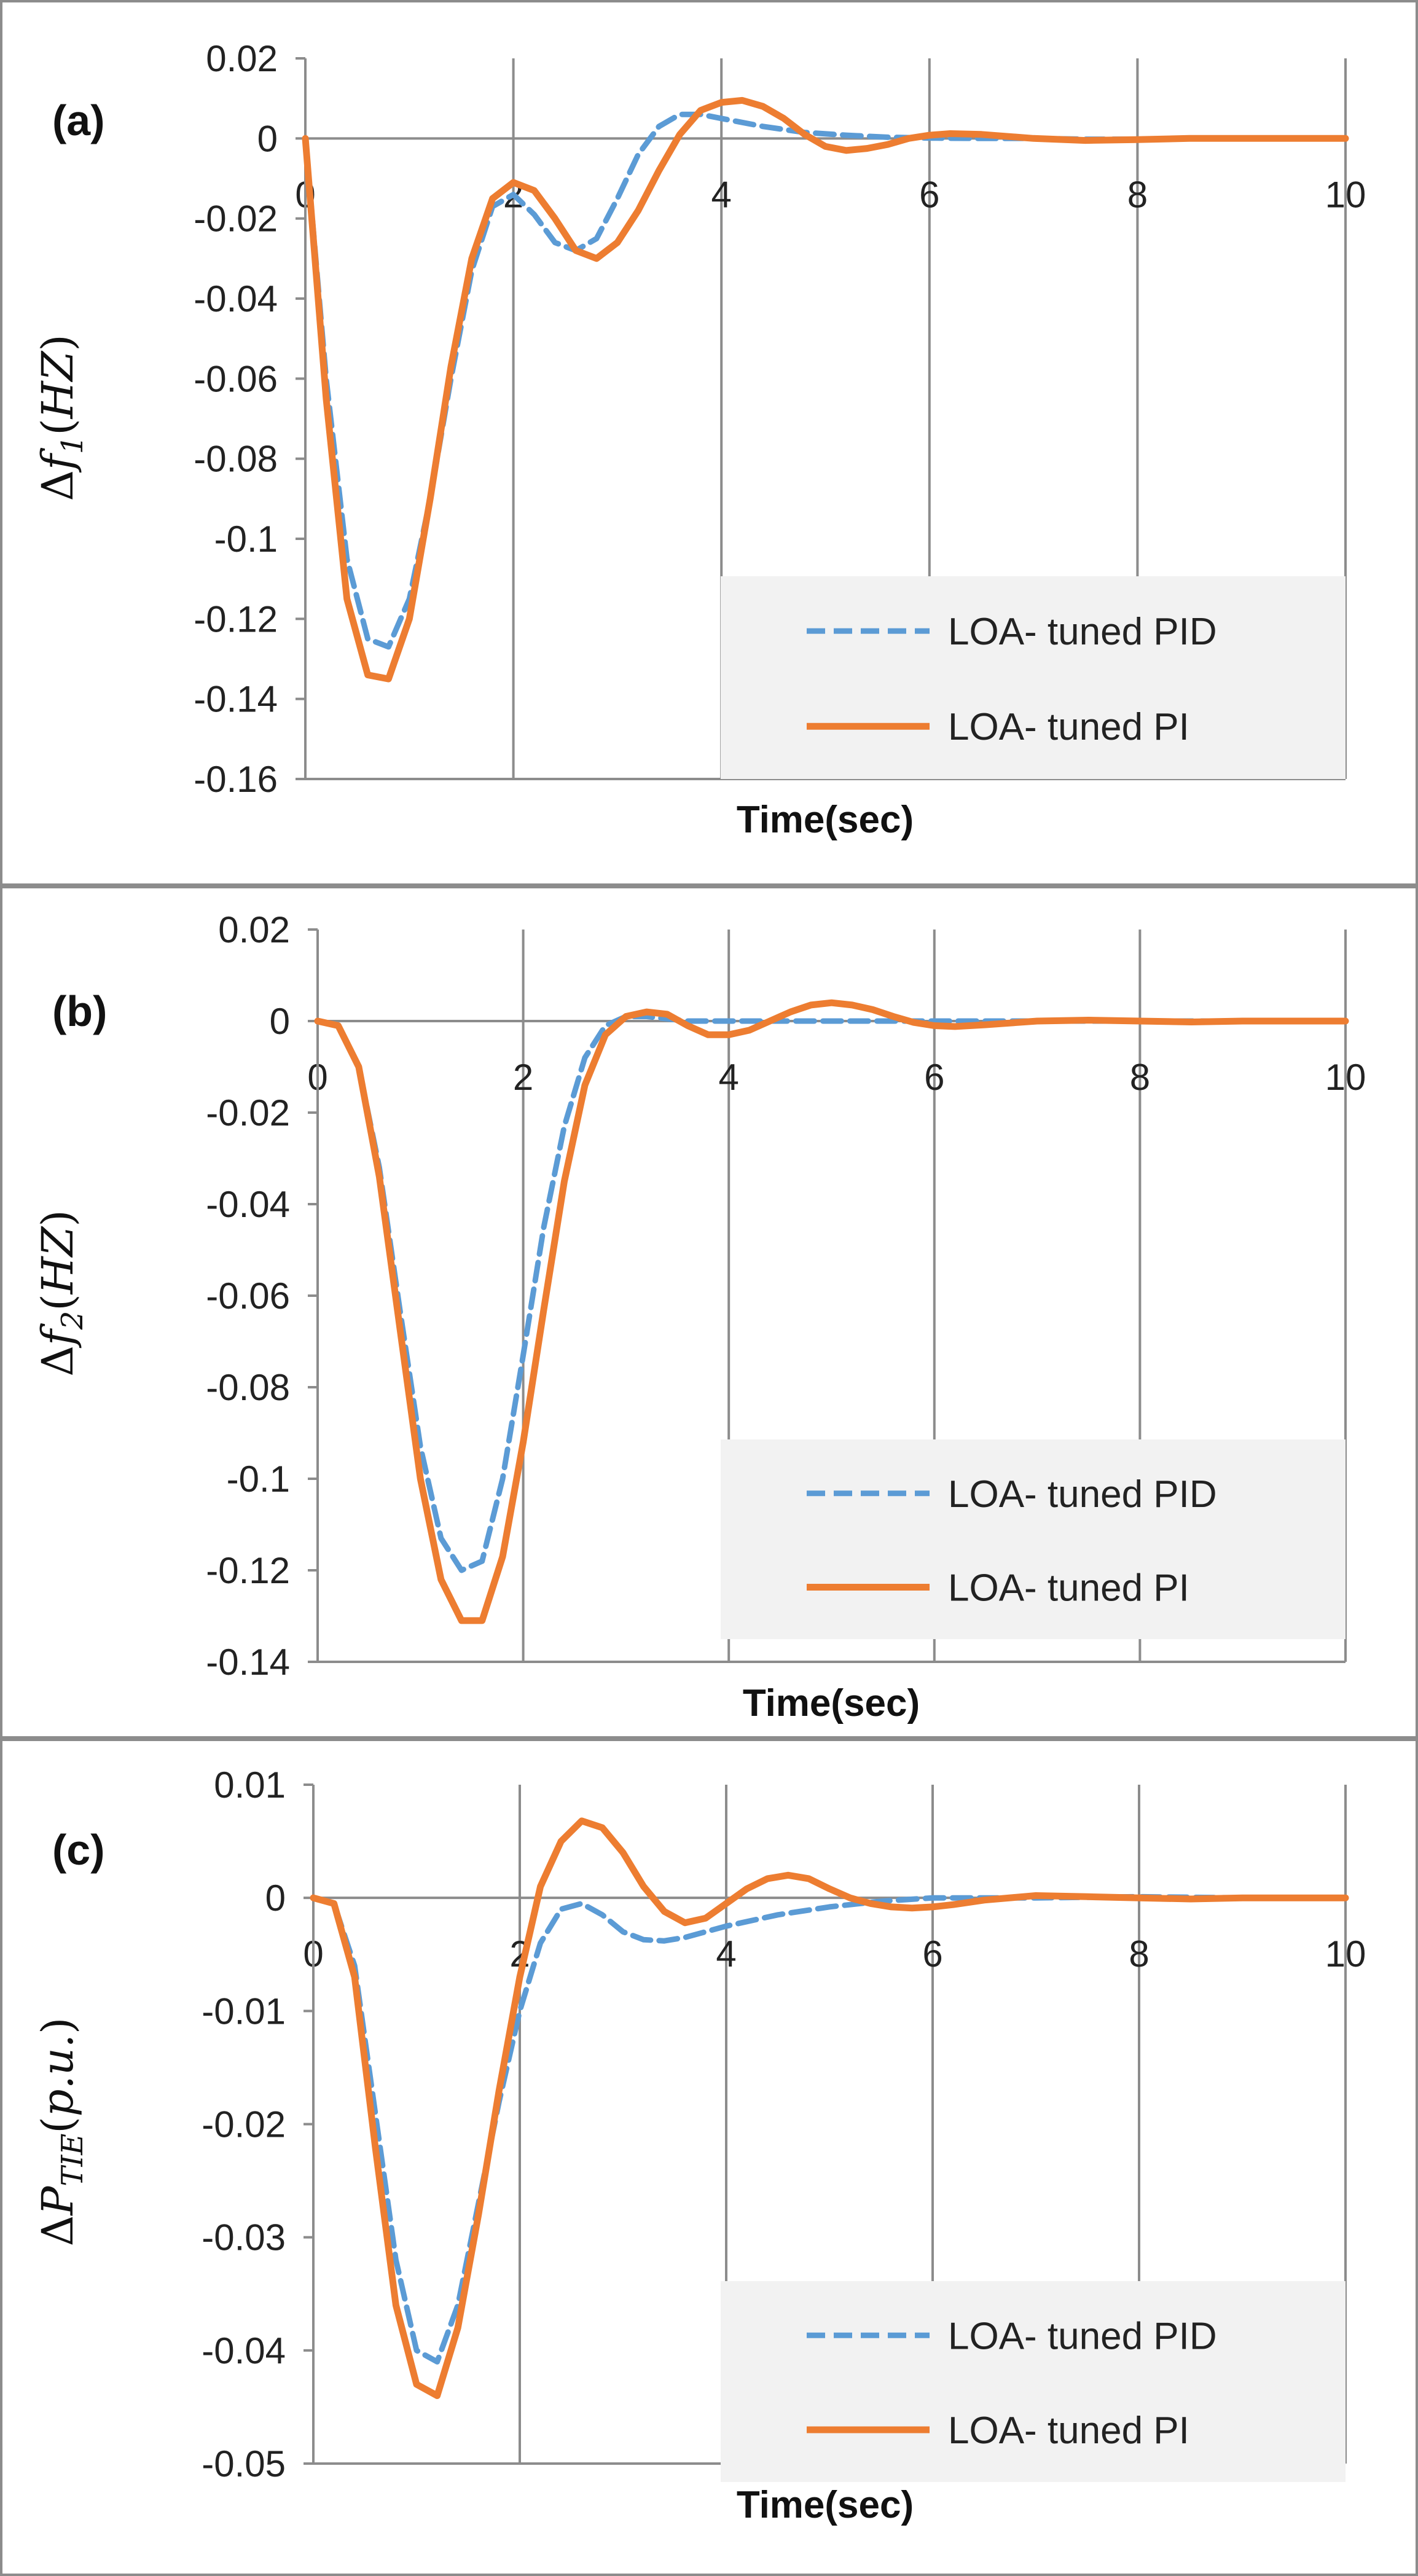 This screenshot has width=1418, height=2576. I want to click on y-label-unit: p.u., so click(58, 2075).